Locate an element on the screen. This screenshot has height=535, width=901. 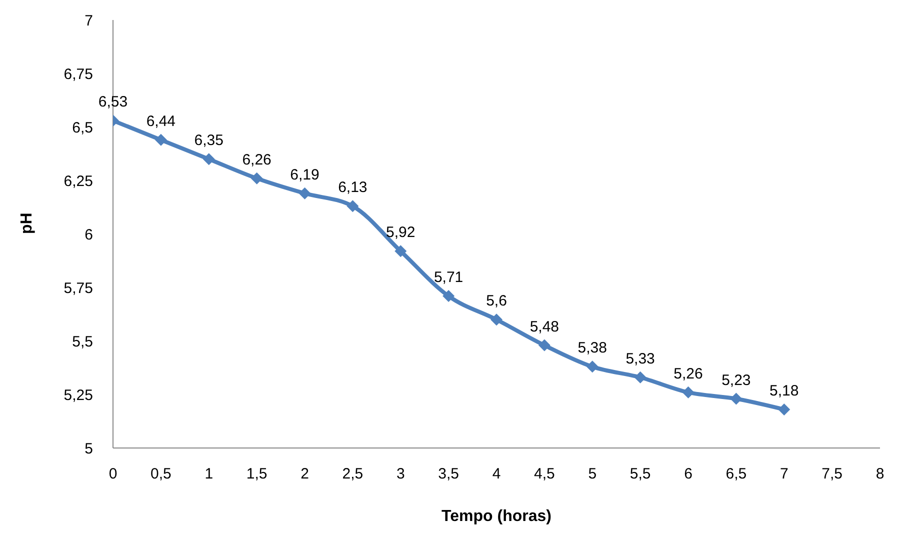
data-label: 5,18 is located at coordinates (784, 391).